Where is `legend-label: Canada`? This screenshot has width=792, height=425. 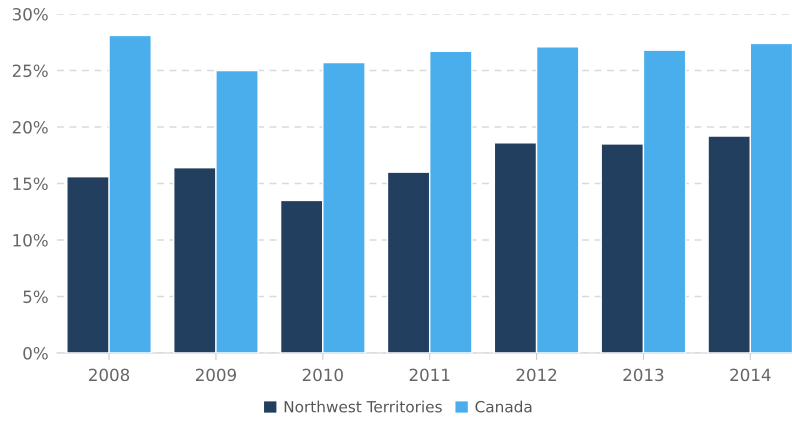
legend-label: Canada is located at coordinates (503, 406).